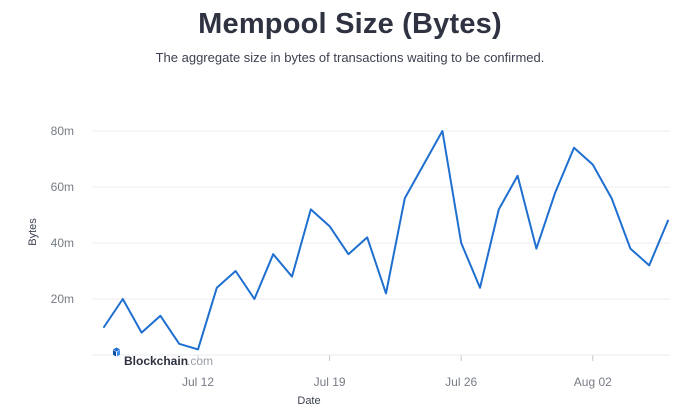 The height and width of the screenshot is (412, 700). I want to click on blockchain-logo-icon, so click(116, 352).